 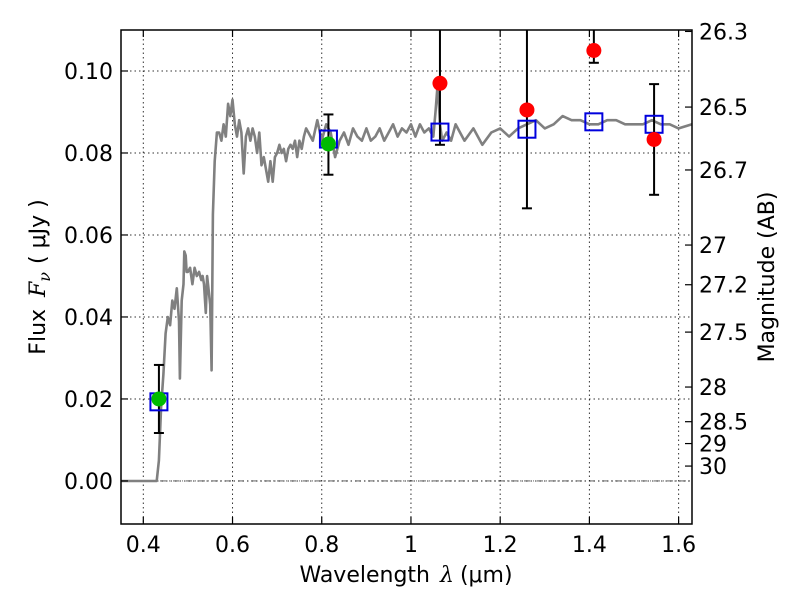 What do you see at coordinates (88, 318) in the screenshot?
I see `y-tick-label: 0.04` at bounding box center [88, 318].